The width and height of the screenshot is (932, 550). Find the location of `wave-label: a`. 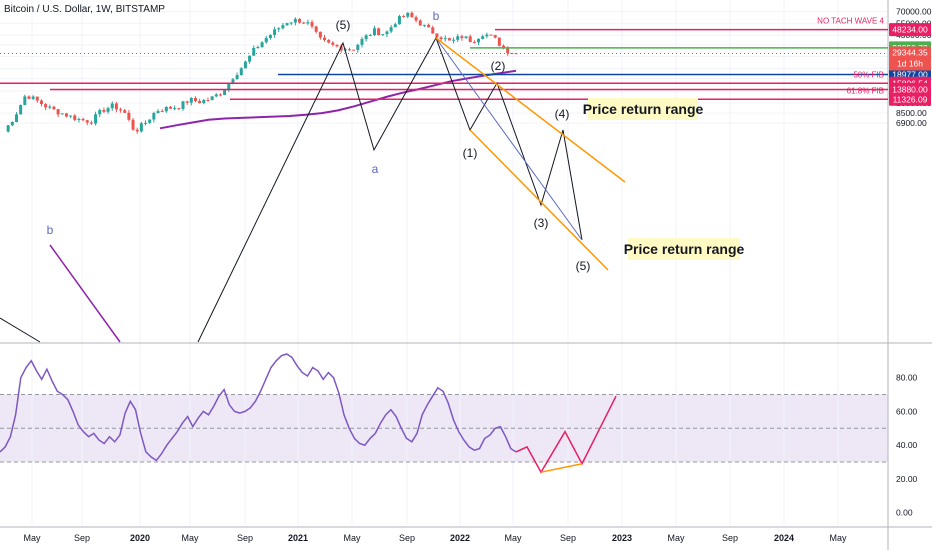

wave-label: a is located at coordinates (375, 169).